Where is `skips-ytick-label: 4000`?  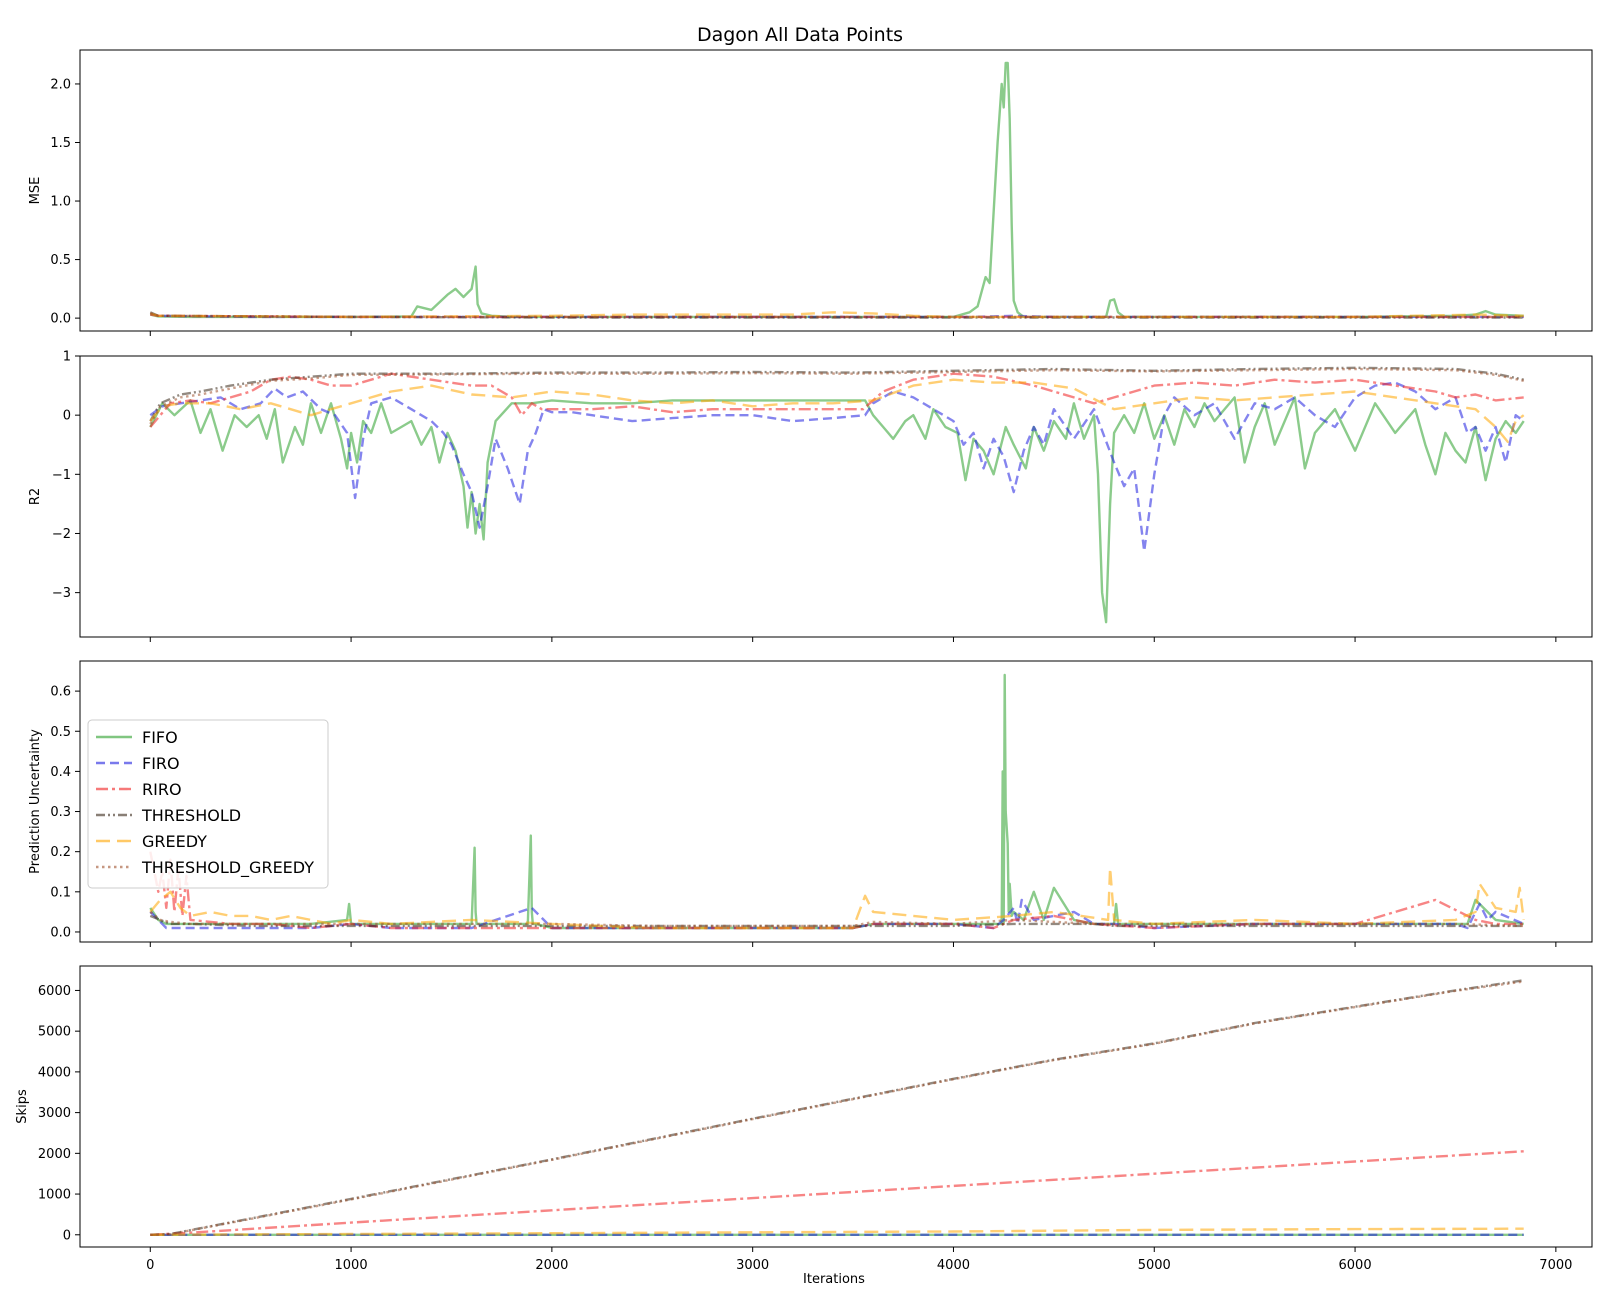
skips-ytick-label: 4000 is located at coordinates (54, 1072).